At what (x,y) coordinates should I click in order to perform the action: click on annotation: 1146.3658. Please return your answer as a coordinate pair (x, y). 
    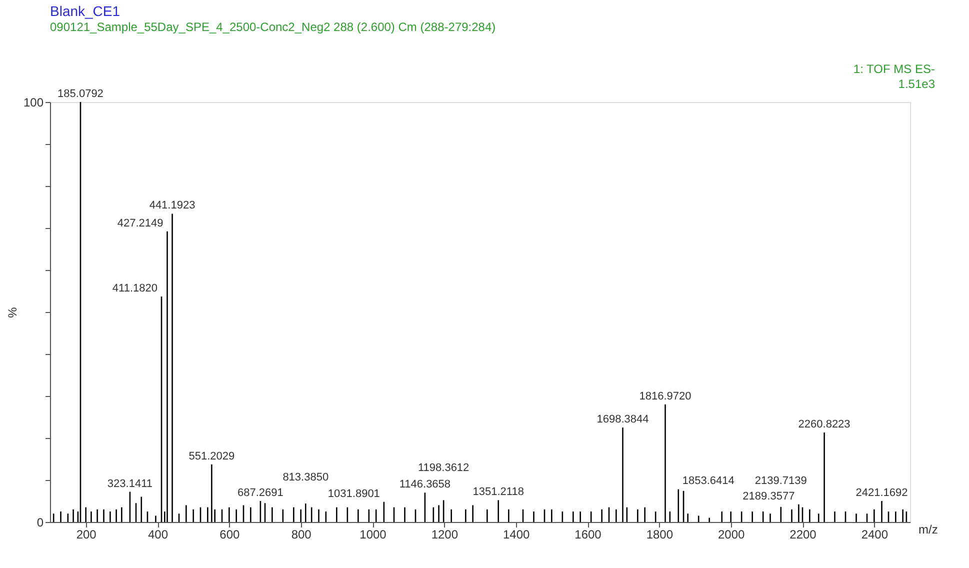
    Looking at the image, I should click on (425, 484).